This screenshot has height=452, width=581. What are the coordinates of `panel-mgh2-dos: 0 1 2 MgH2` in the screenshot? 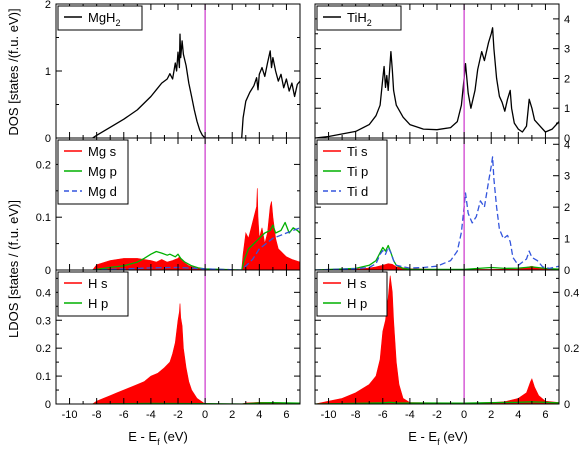 It's located at (173, 72).